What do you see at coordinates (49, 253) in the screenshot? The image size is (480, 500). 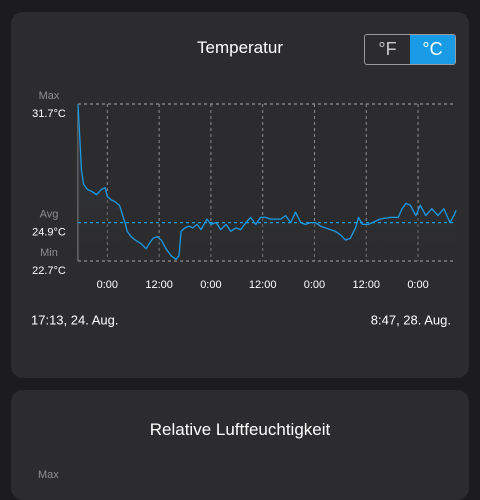 I see `reference-name: Min` at bounding box center [49, 253].